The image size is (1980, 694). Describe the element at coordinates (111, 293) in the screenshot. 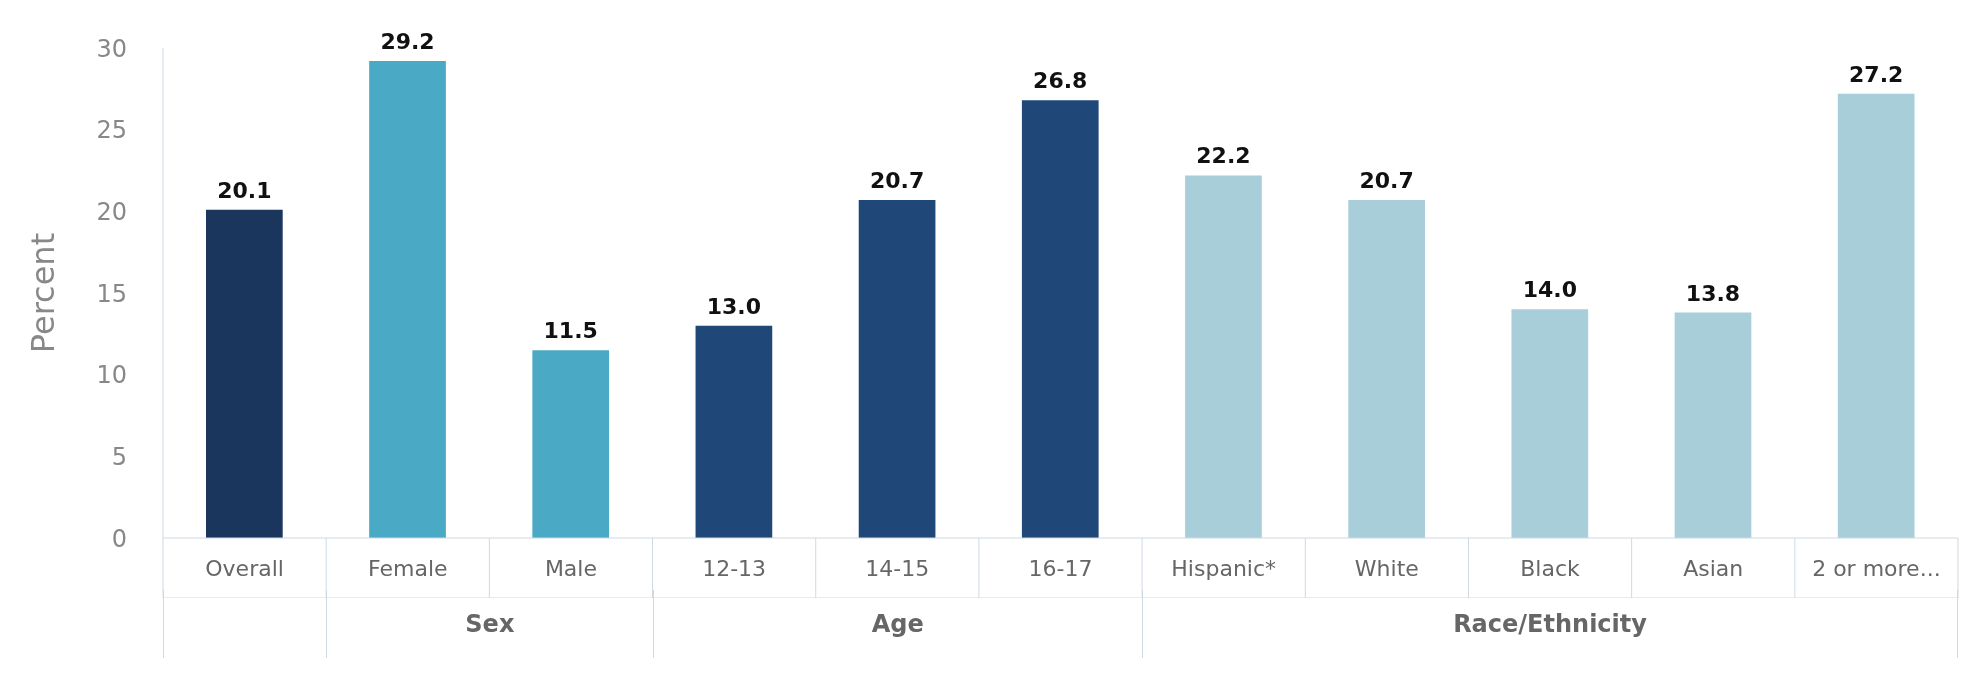

I see `y-tick-label: 15` at that location.